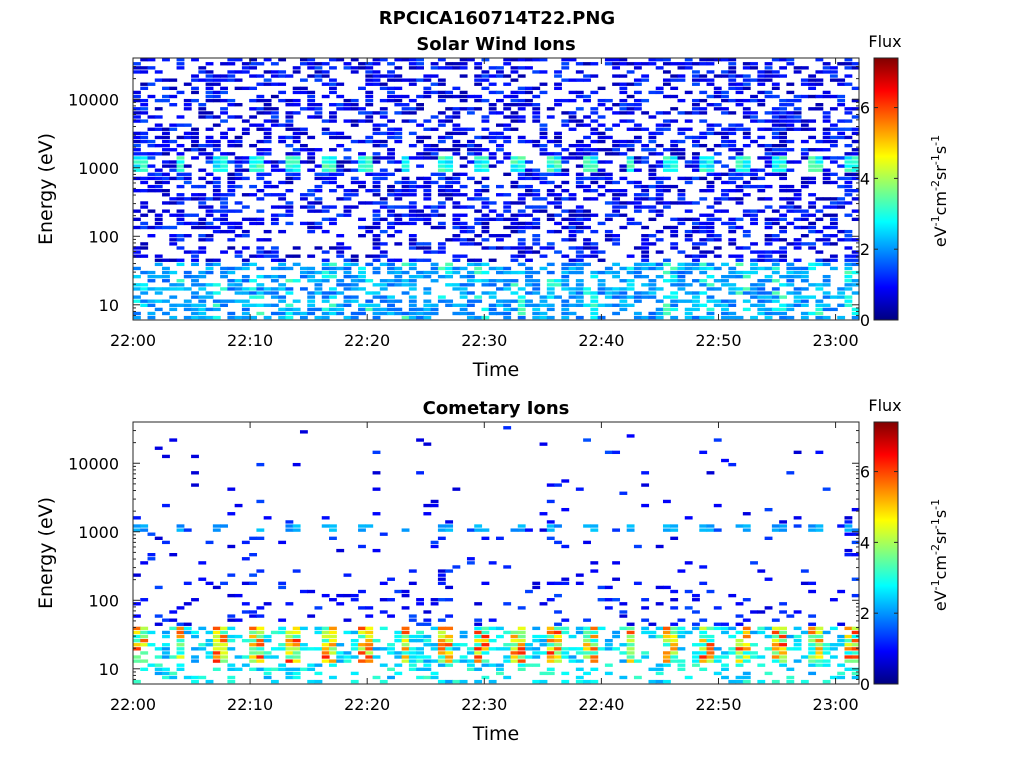 The height and width of the screenshot is (768, 1024). Describe the element at coordinates (484, 340) in the screenshot. I see `x-tick-label: 22:30` at that location.